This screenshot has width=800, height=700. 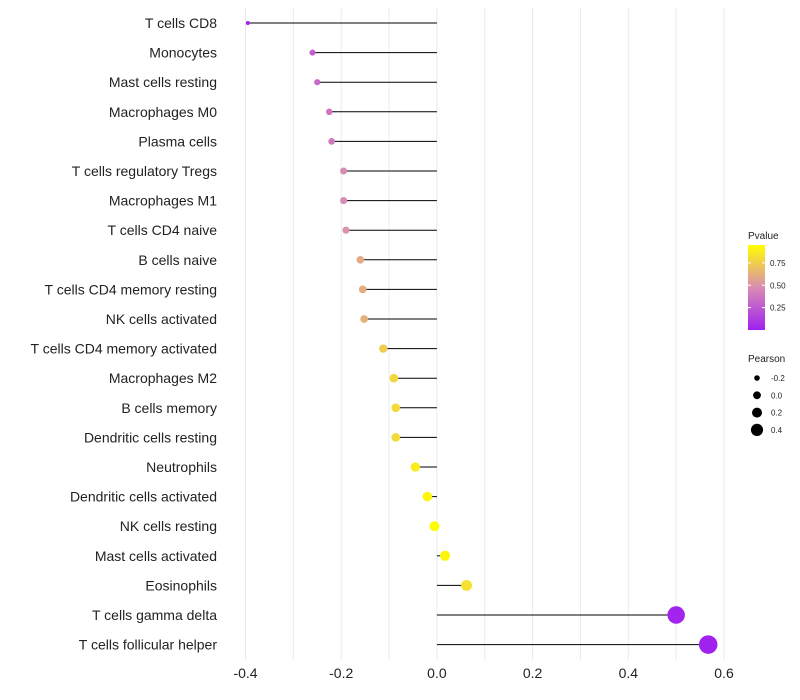 I want to click on category-label: NK cells resting, so click(x=168, y=526).